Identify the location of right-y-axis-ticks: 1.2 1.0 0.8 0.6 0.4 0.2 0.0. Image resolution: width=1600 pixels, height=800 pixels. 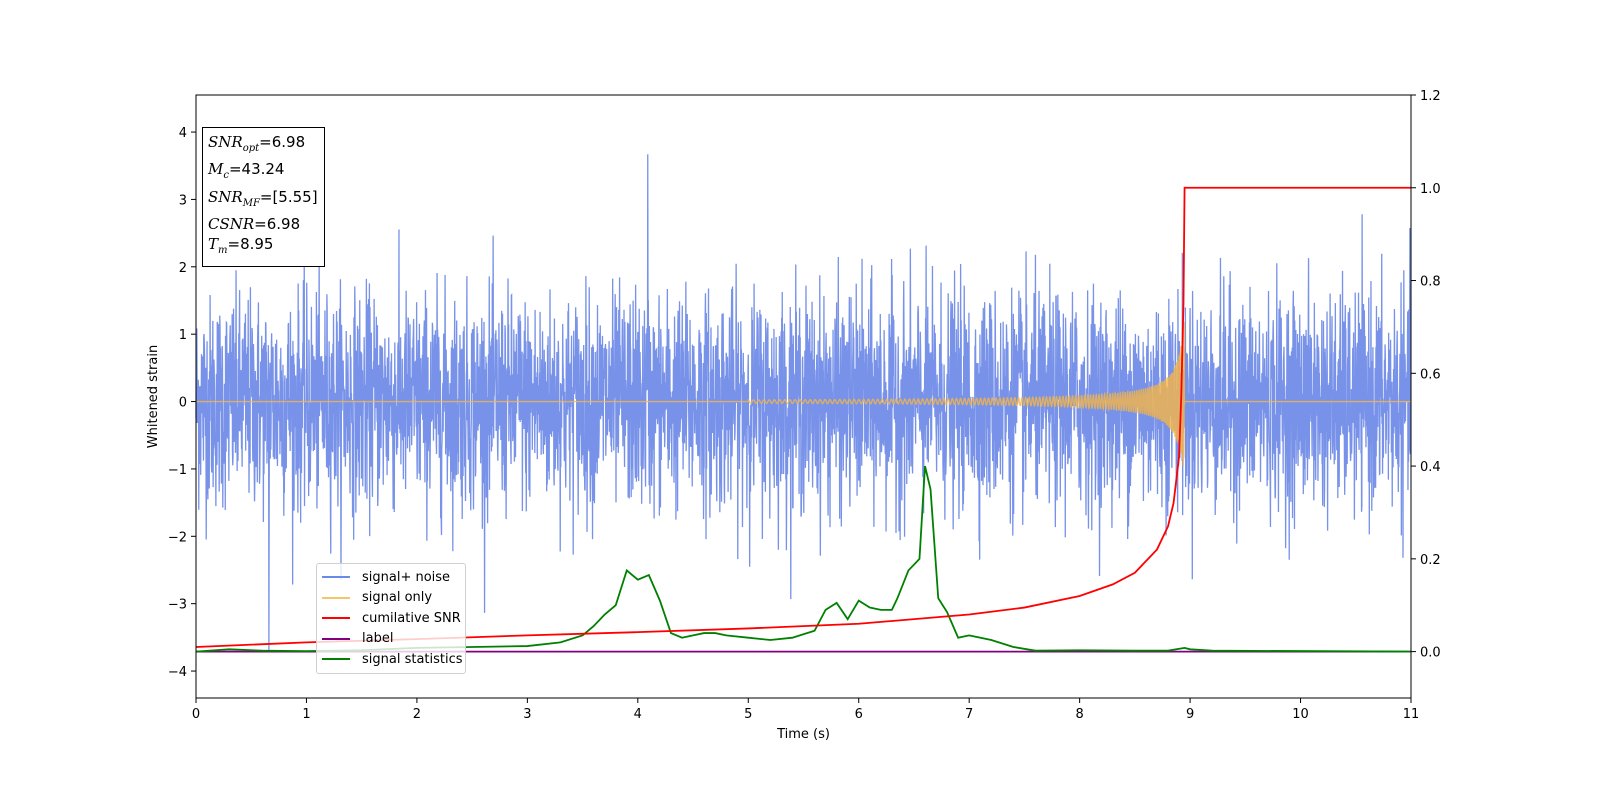
(1426, 375).